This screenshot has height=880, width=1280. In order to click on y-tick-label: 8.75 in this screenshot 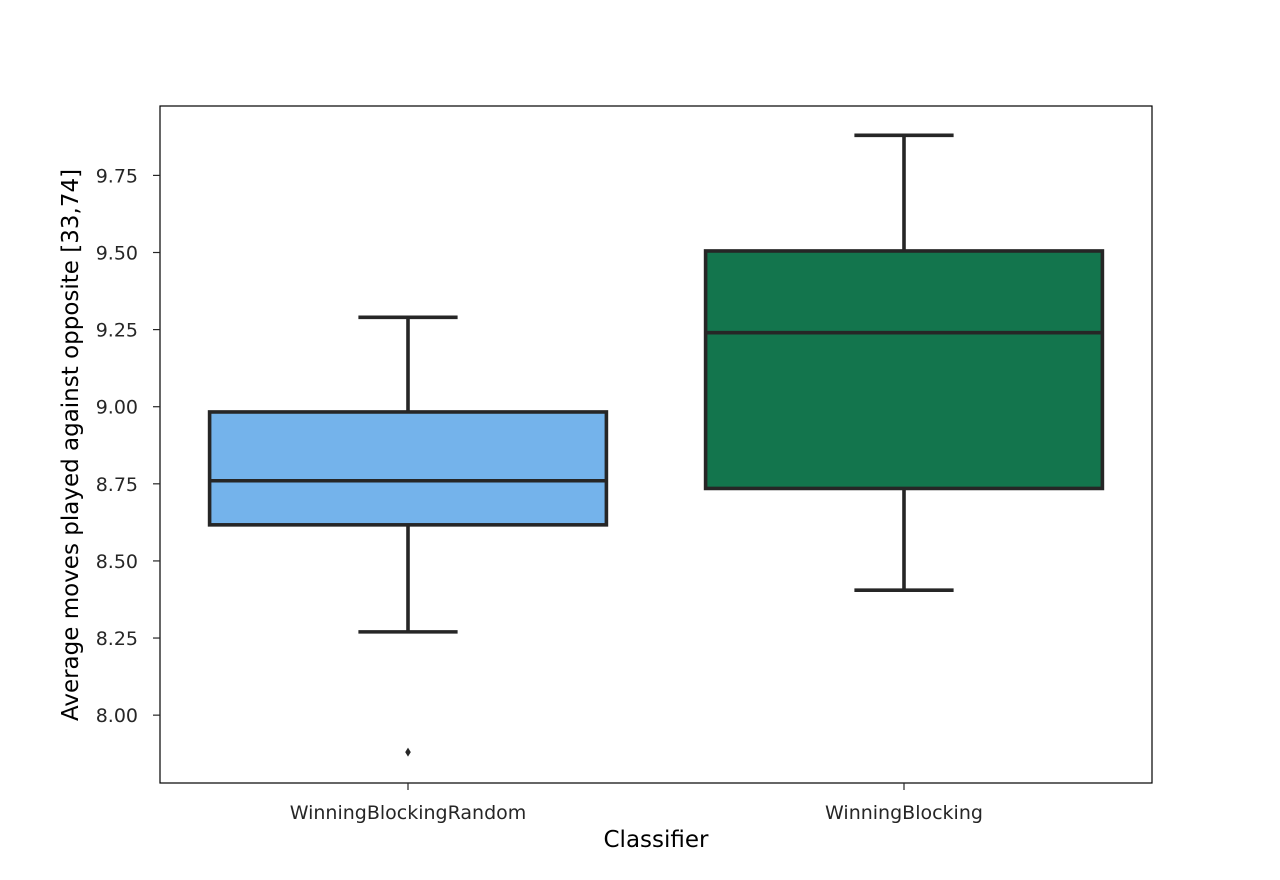, I will do `click(117, 485)`.